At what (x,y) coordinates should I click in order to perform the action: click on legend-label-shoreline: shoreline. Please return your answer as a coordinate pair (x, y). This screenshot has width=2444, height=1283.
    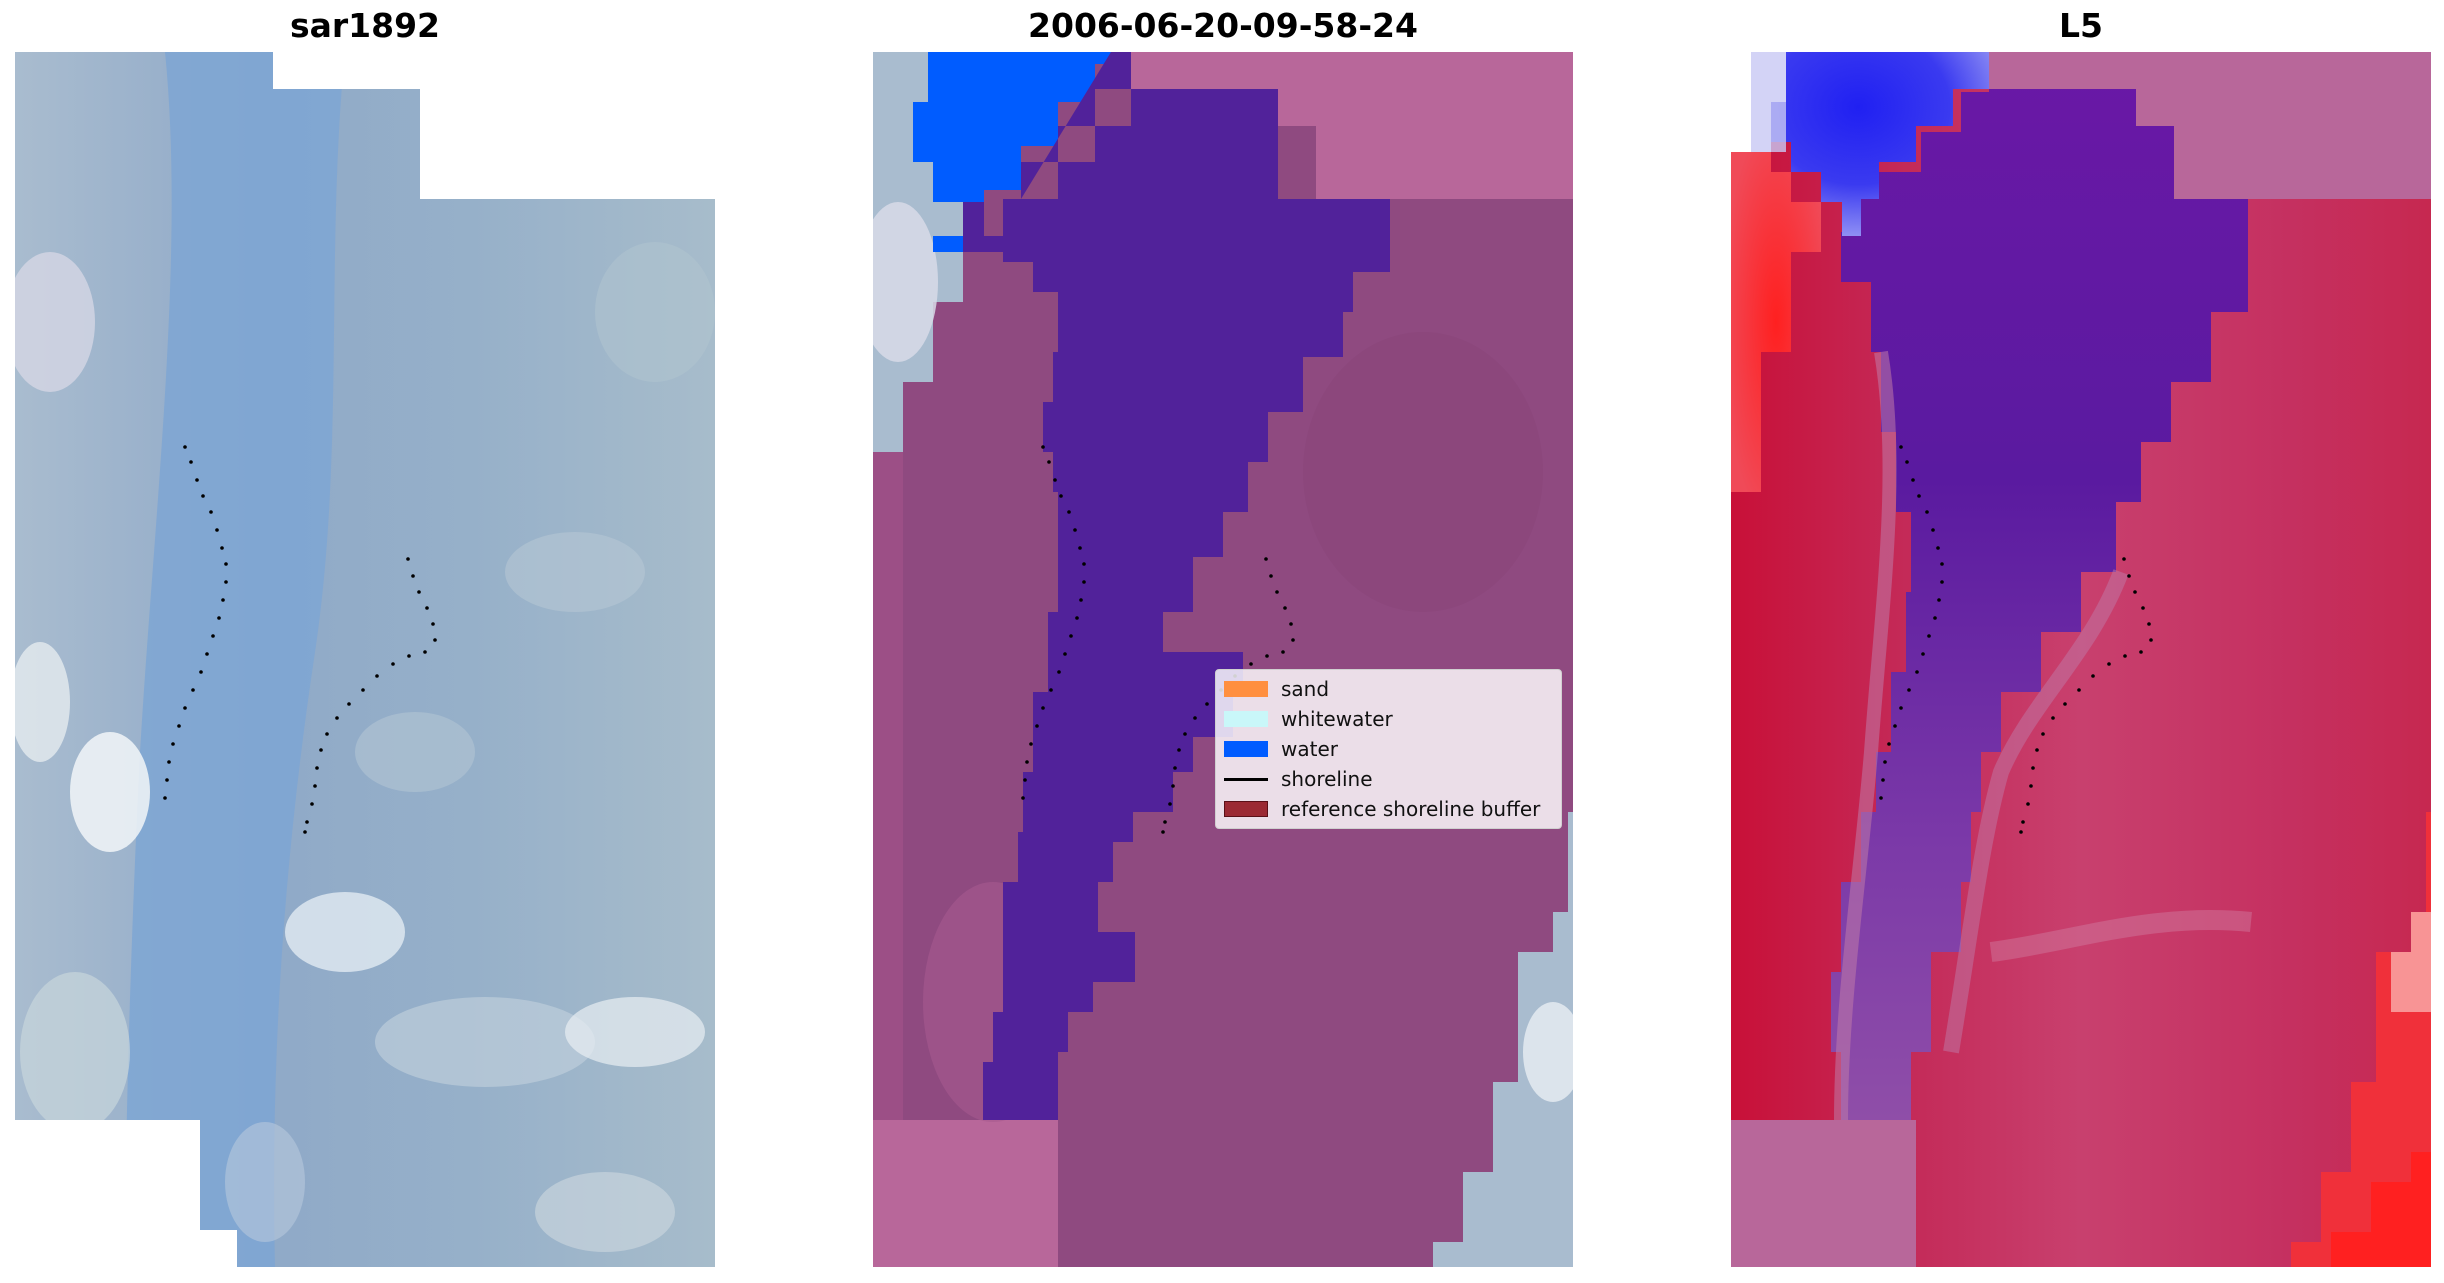
    Looking at the image, I should click on (1327, 779).